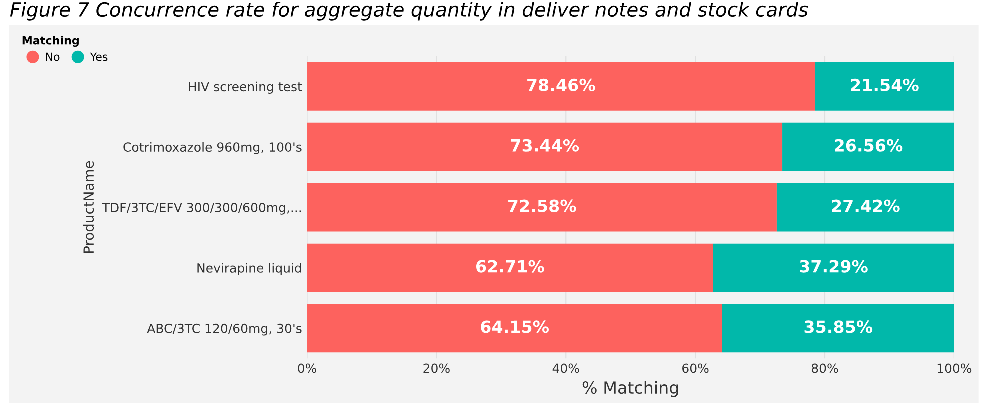  I want to click on text: 27.42%, so click(866, 206).